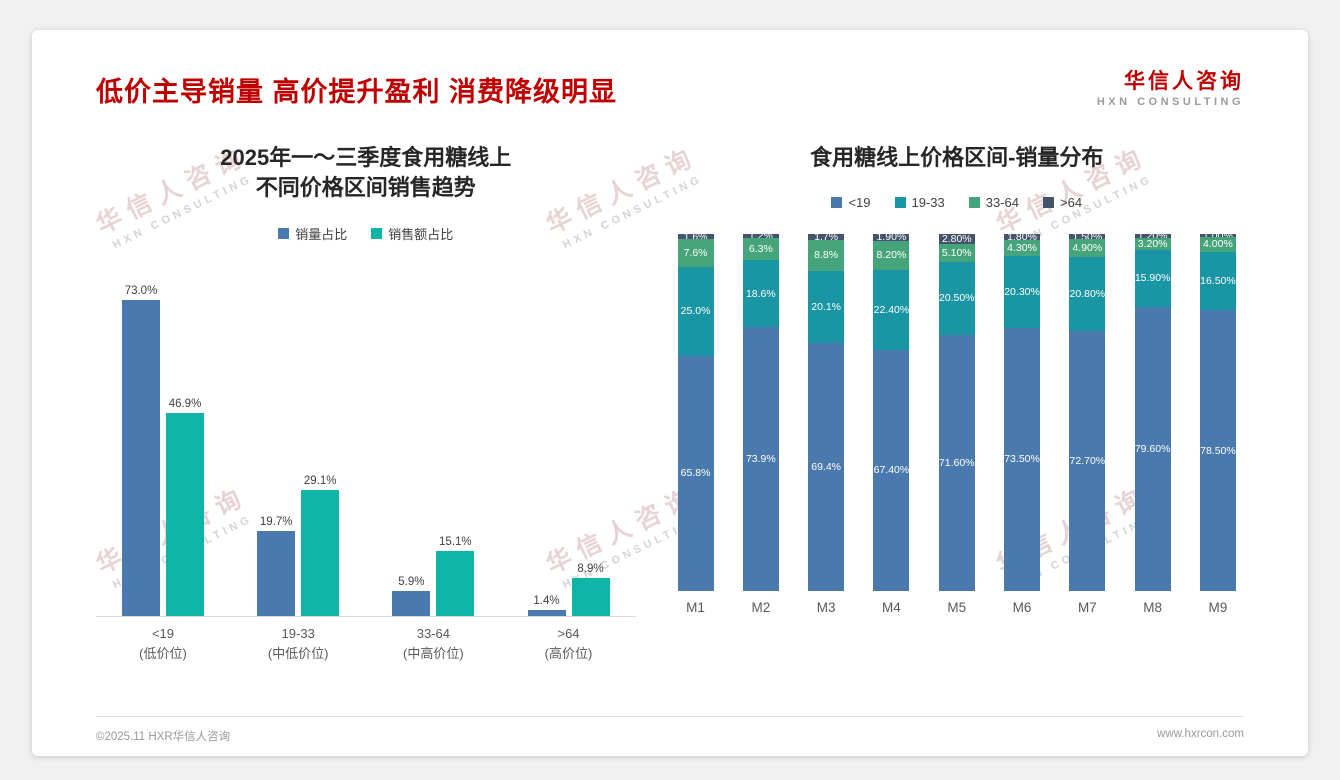  I want to click on bar-wrap: 29.1%, so click(320, 443).